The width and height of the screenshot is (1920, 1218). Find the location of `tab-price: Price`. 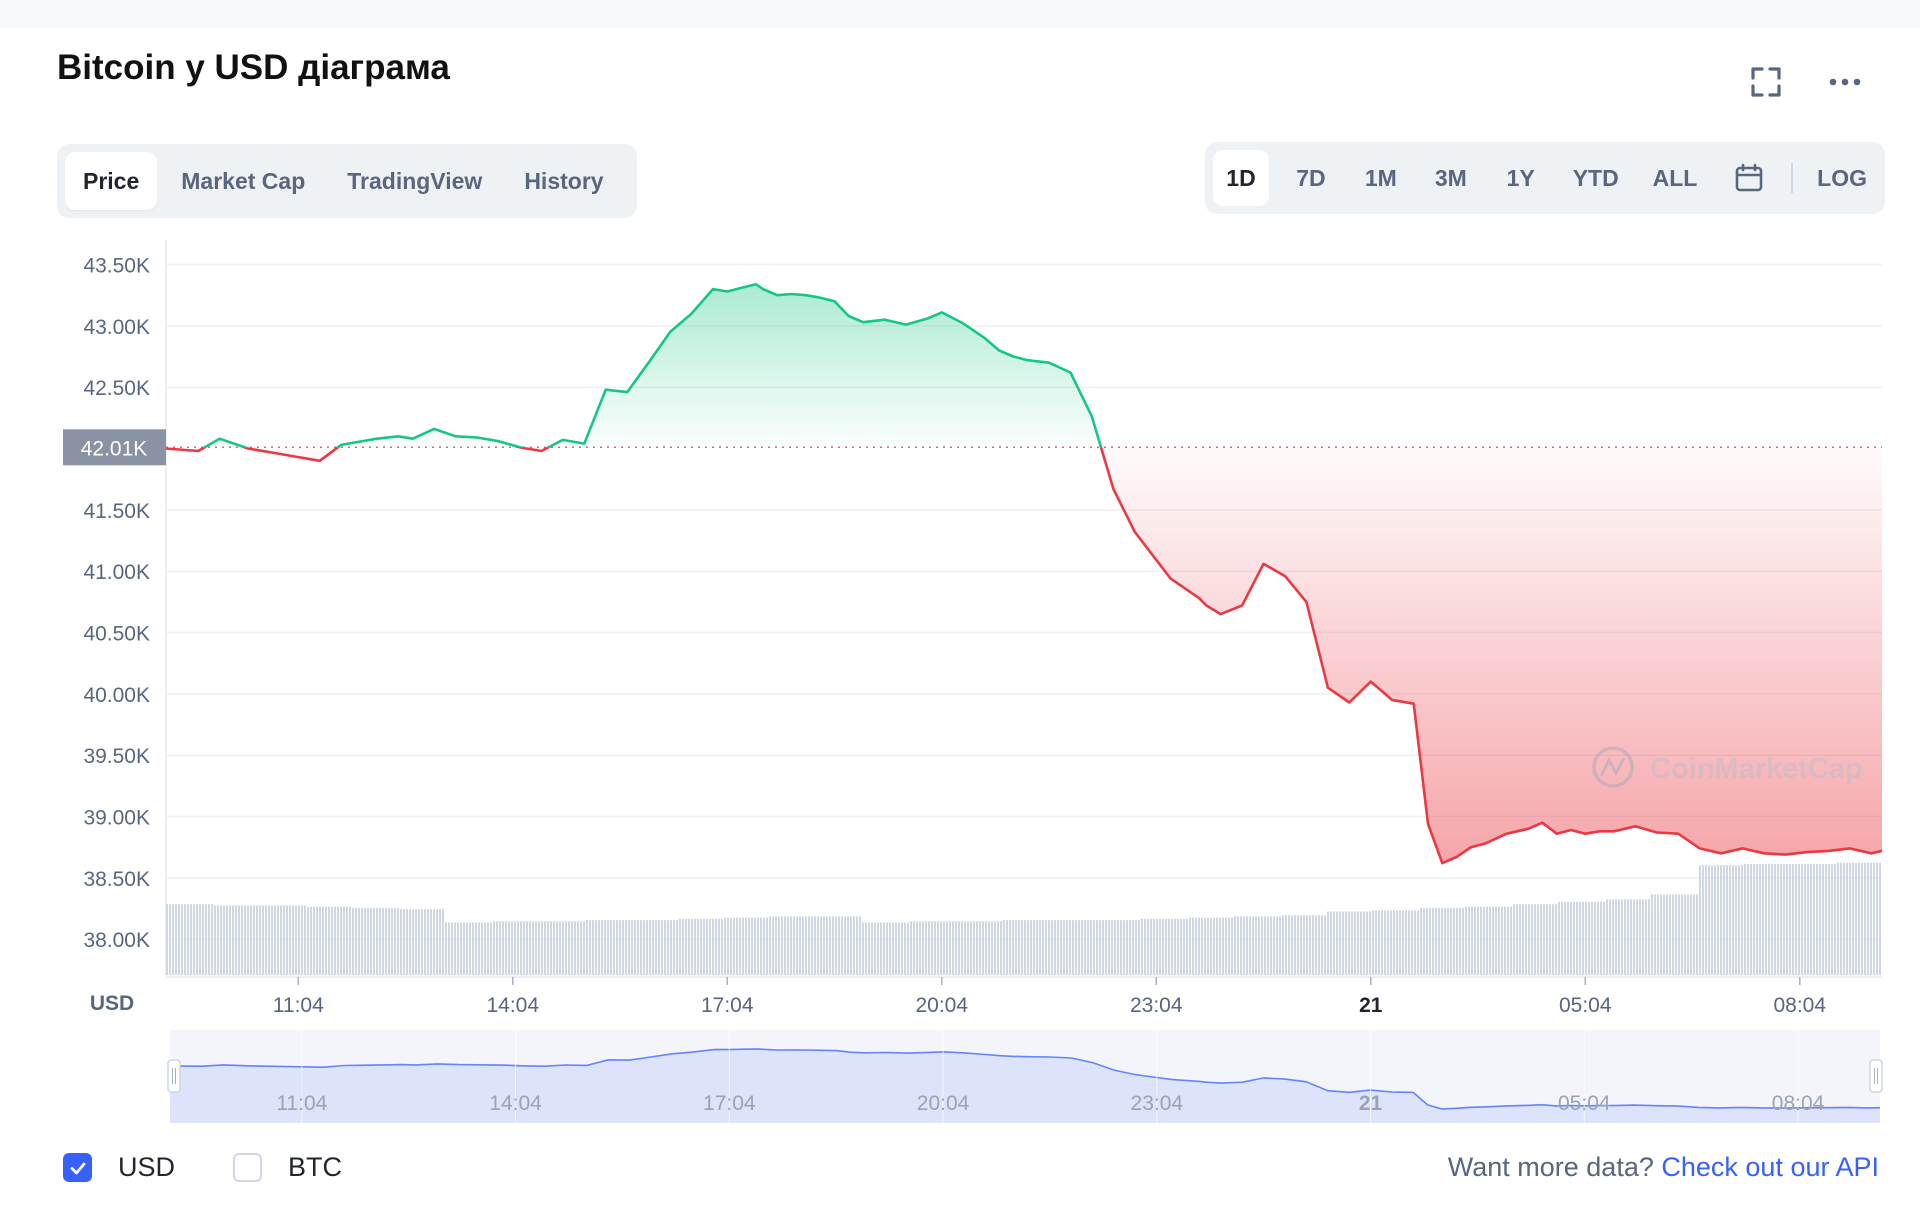

tab-price: Price is located at coordinates (111, 181).